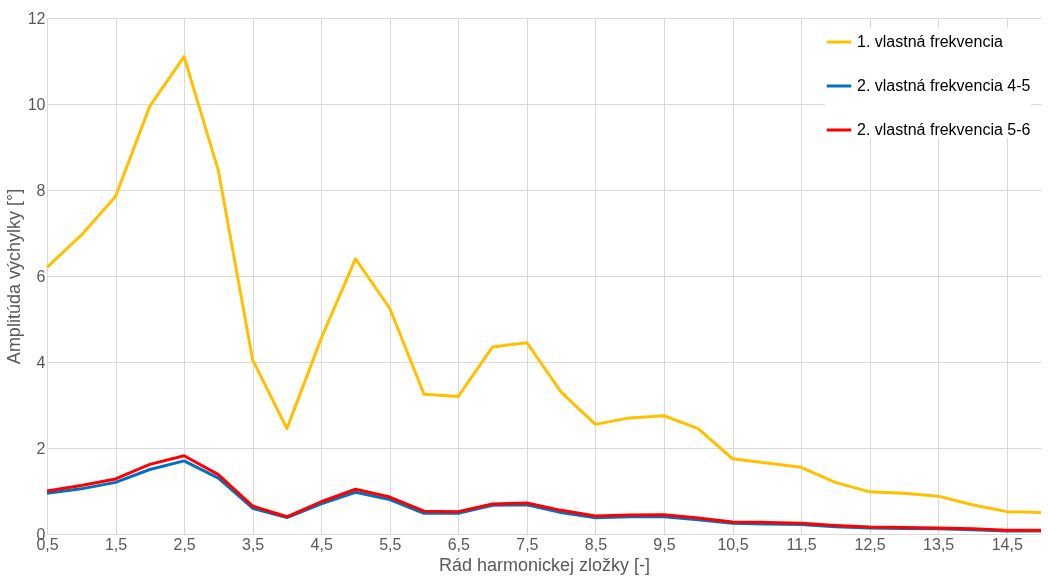  Describe the element at coordinates (544, 564) in the screenshot. I see `x-axis-title: Rád harmonickej zložky [-]` at that location.